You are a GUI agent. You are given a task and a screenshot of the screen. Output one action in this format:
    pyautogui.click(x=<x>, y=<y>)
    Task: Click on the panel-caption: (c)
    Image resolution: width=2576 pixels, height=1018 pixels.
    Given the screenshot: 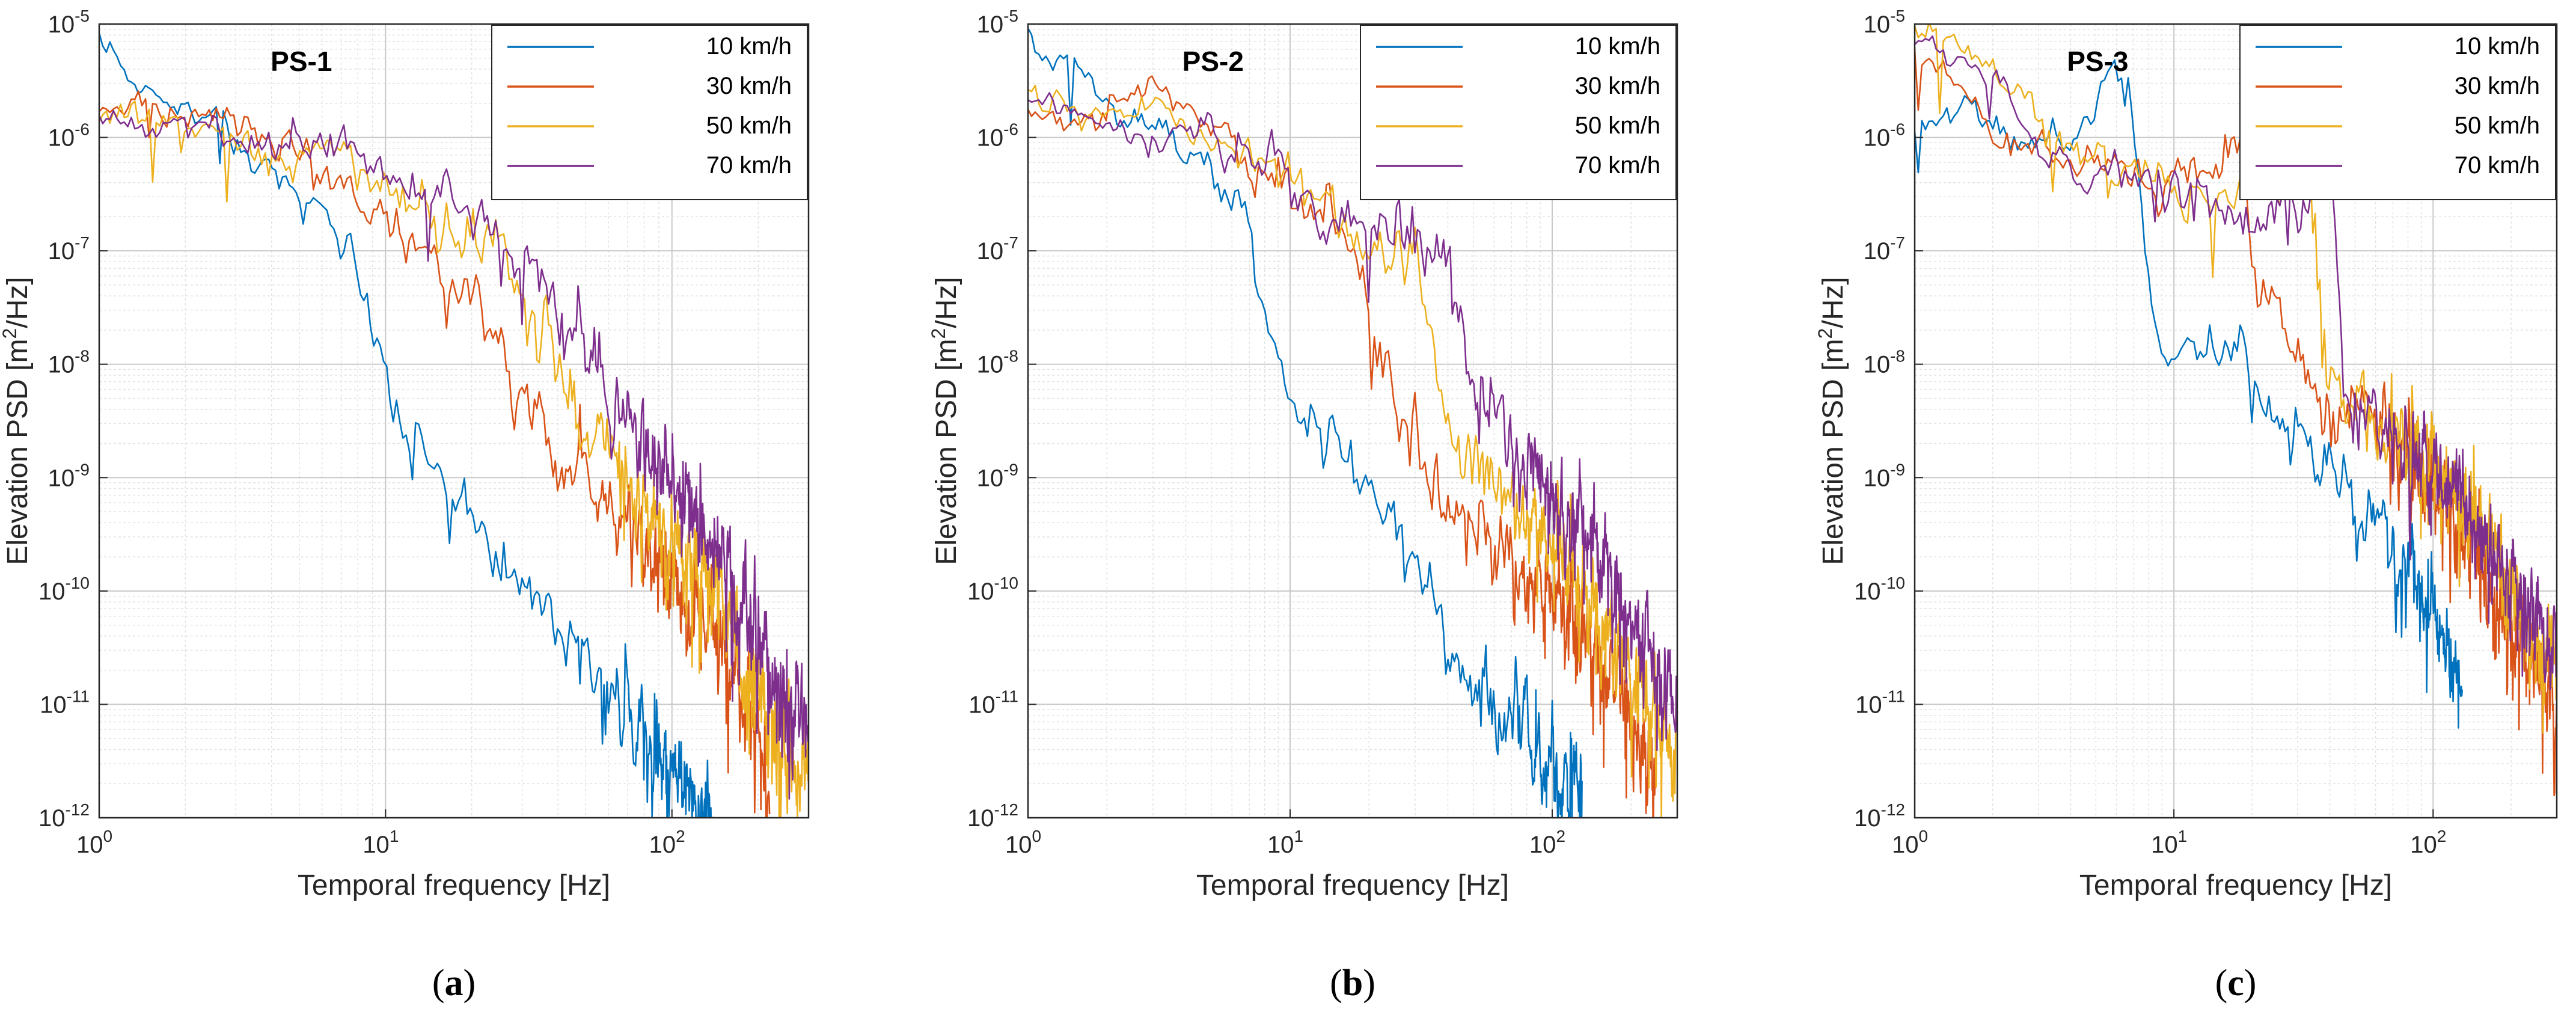 What is the action you would take?
    pyautogui.click(x=2236, y=983)
    